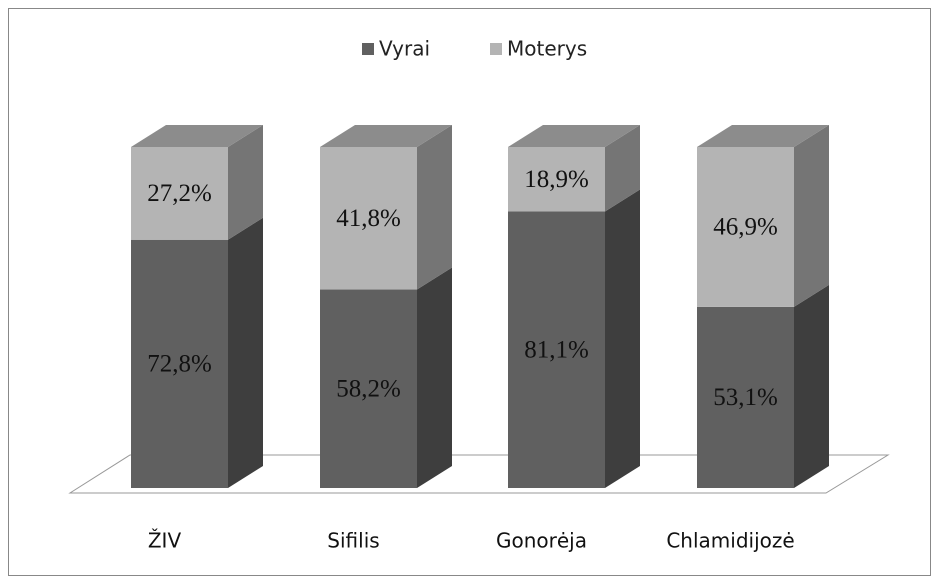 This screenshot has height=584, width=939. What do you see at coordinates (730, 541) in the screenshot?
I see `x-tick-label: Chlamidijozė` at bounding box center [730, 541].